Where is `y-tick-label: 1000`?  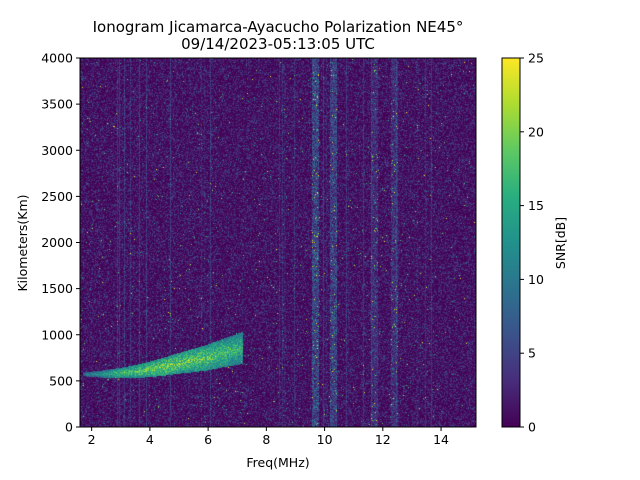
y-tick-label: 1000 is located at coordinates (57, 334).